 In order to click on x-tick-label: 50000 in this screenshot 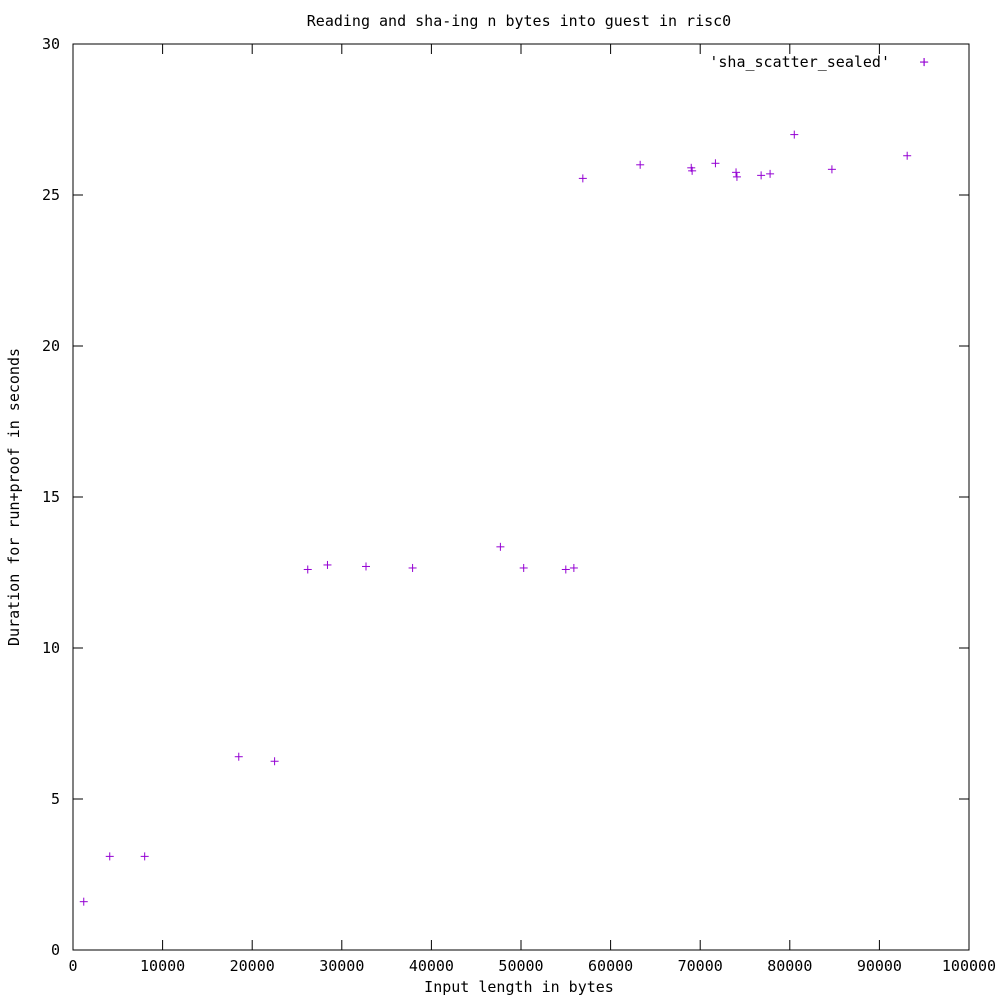, I will do `click(520, 966)`.